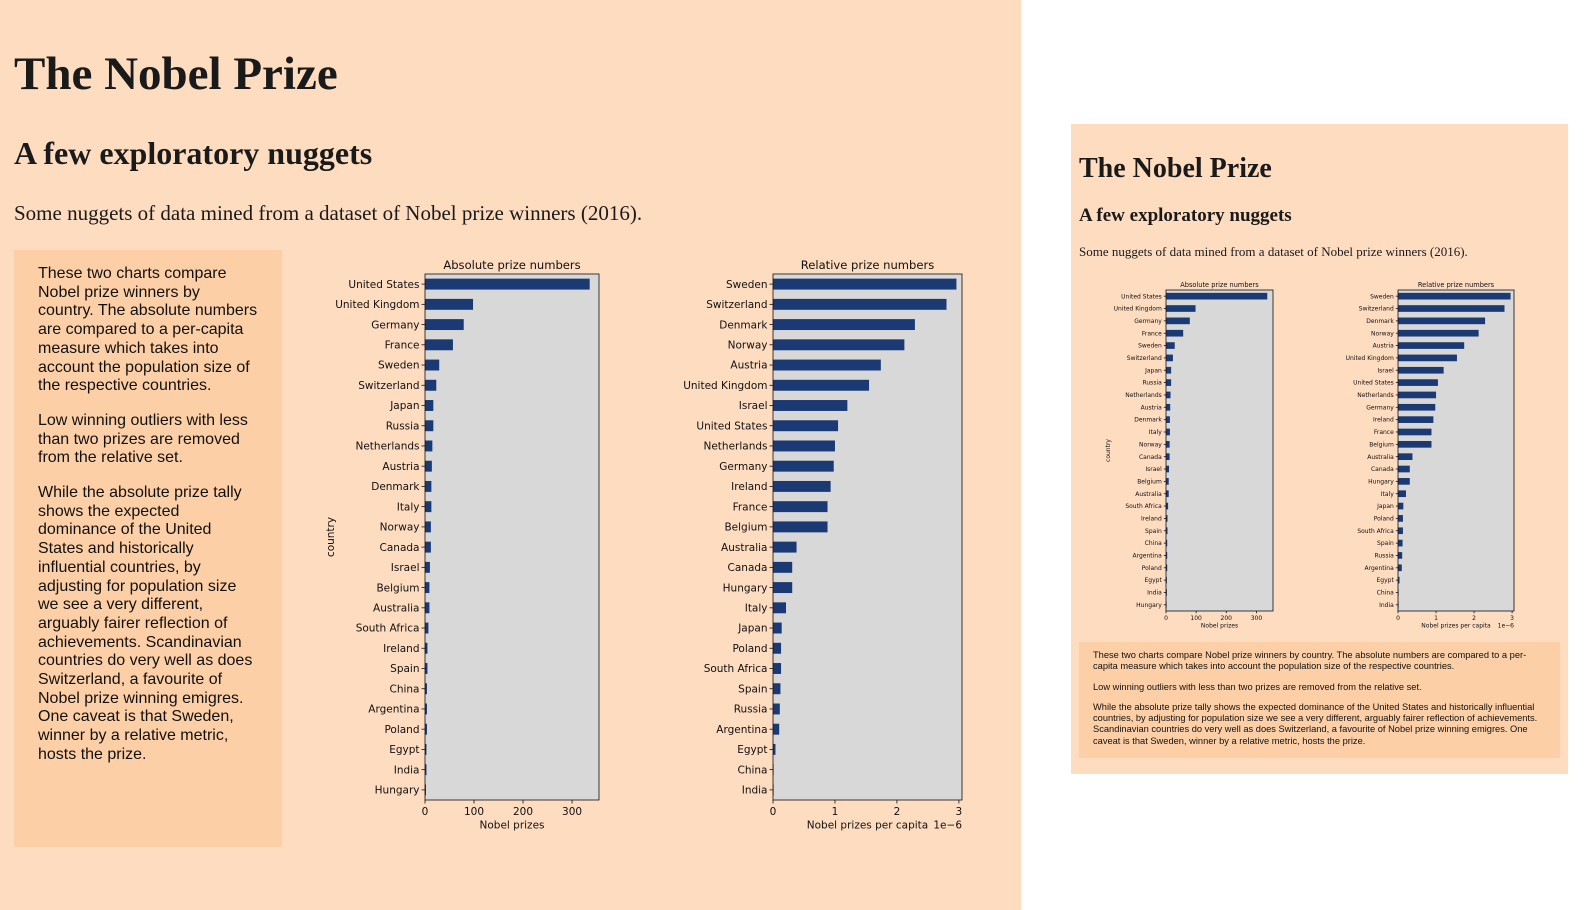 Image resolution: width=1593 pixels, height=910 pixels. Describe the element at coordinates (1506, 626) in the screenshot. I see `x-axis-offset-label: 1e−6` at that location.